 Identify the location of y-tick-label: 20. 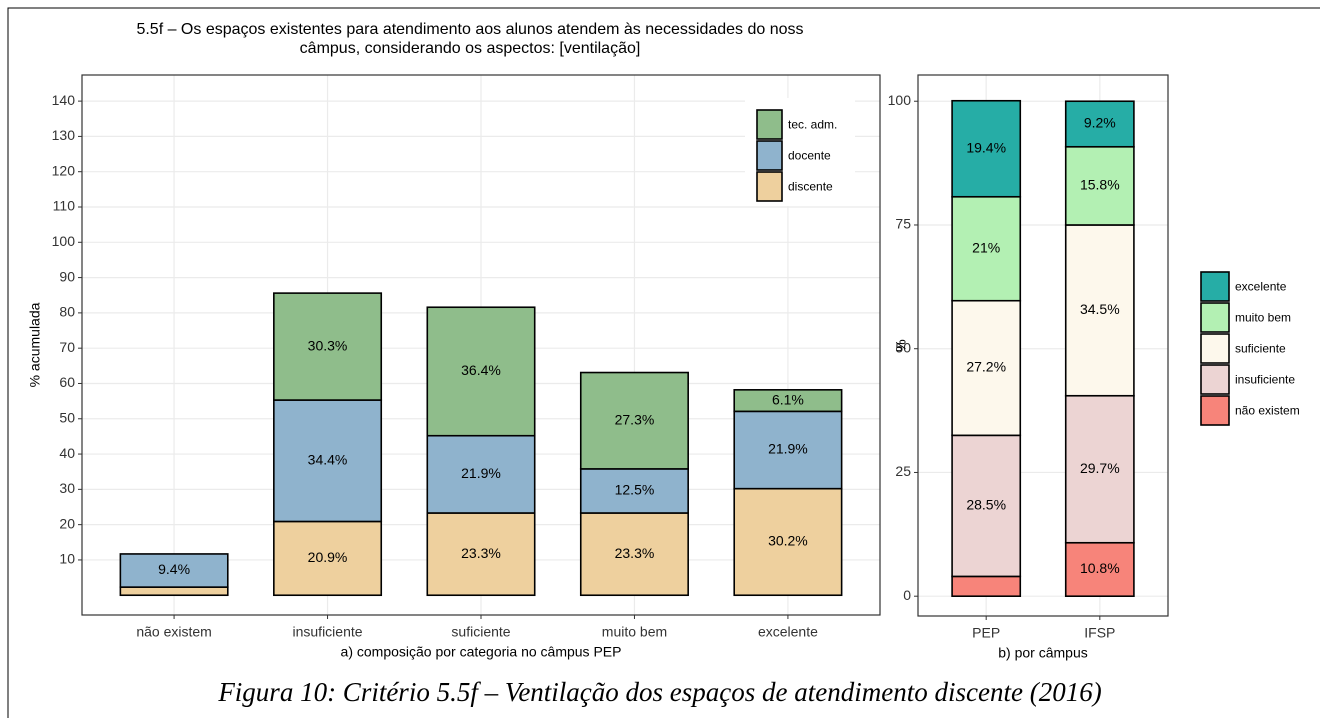
(67, 523).